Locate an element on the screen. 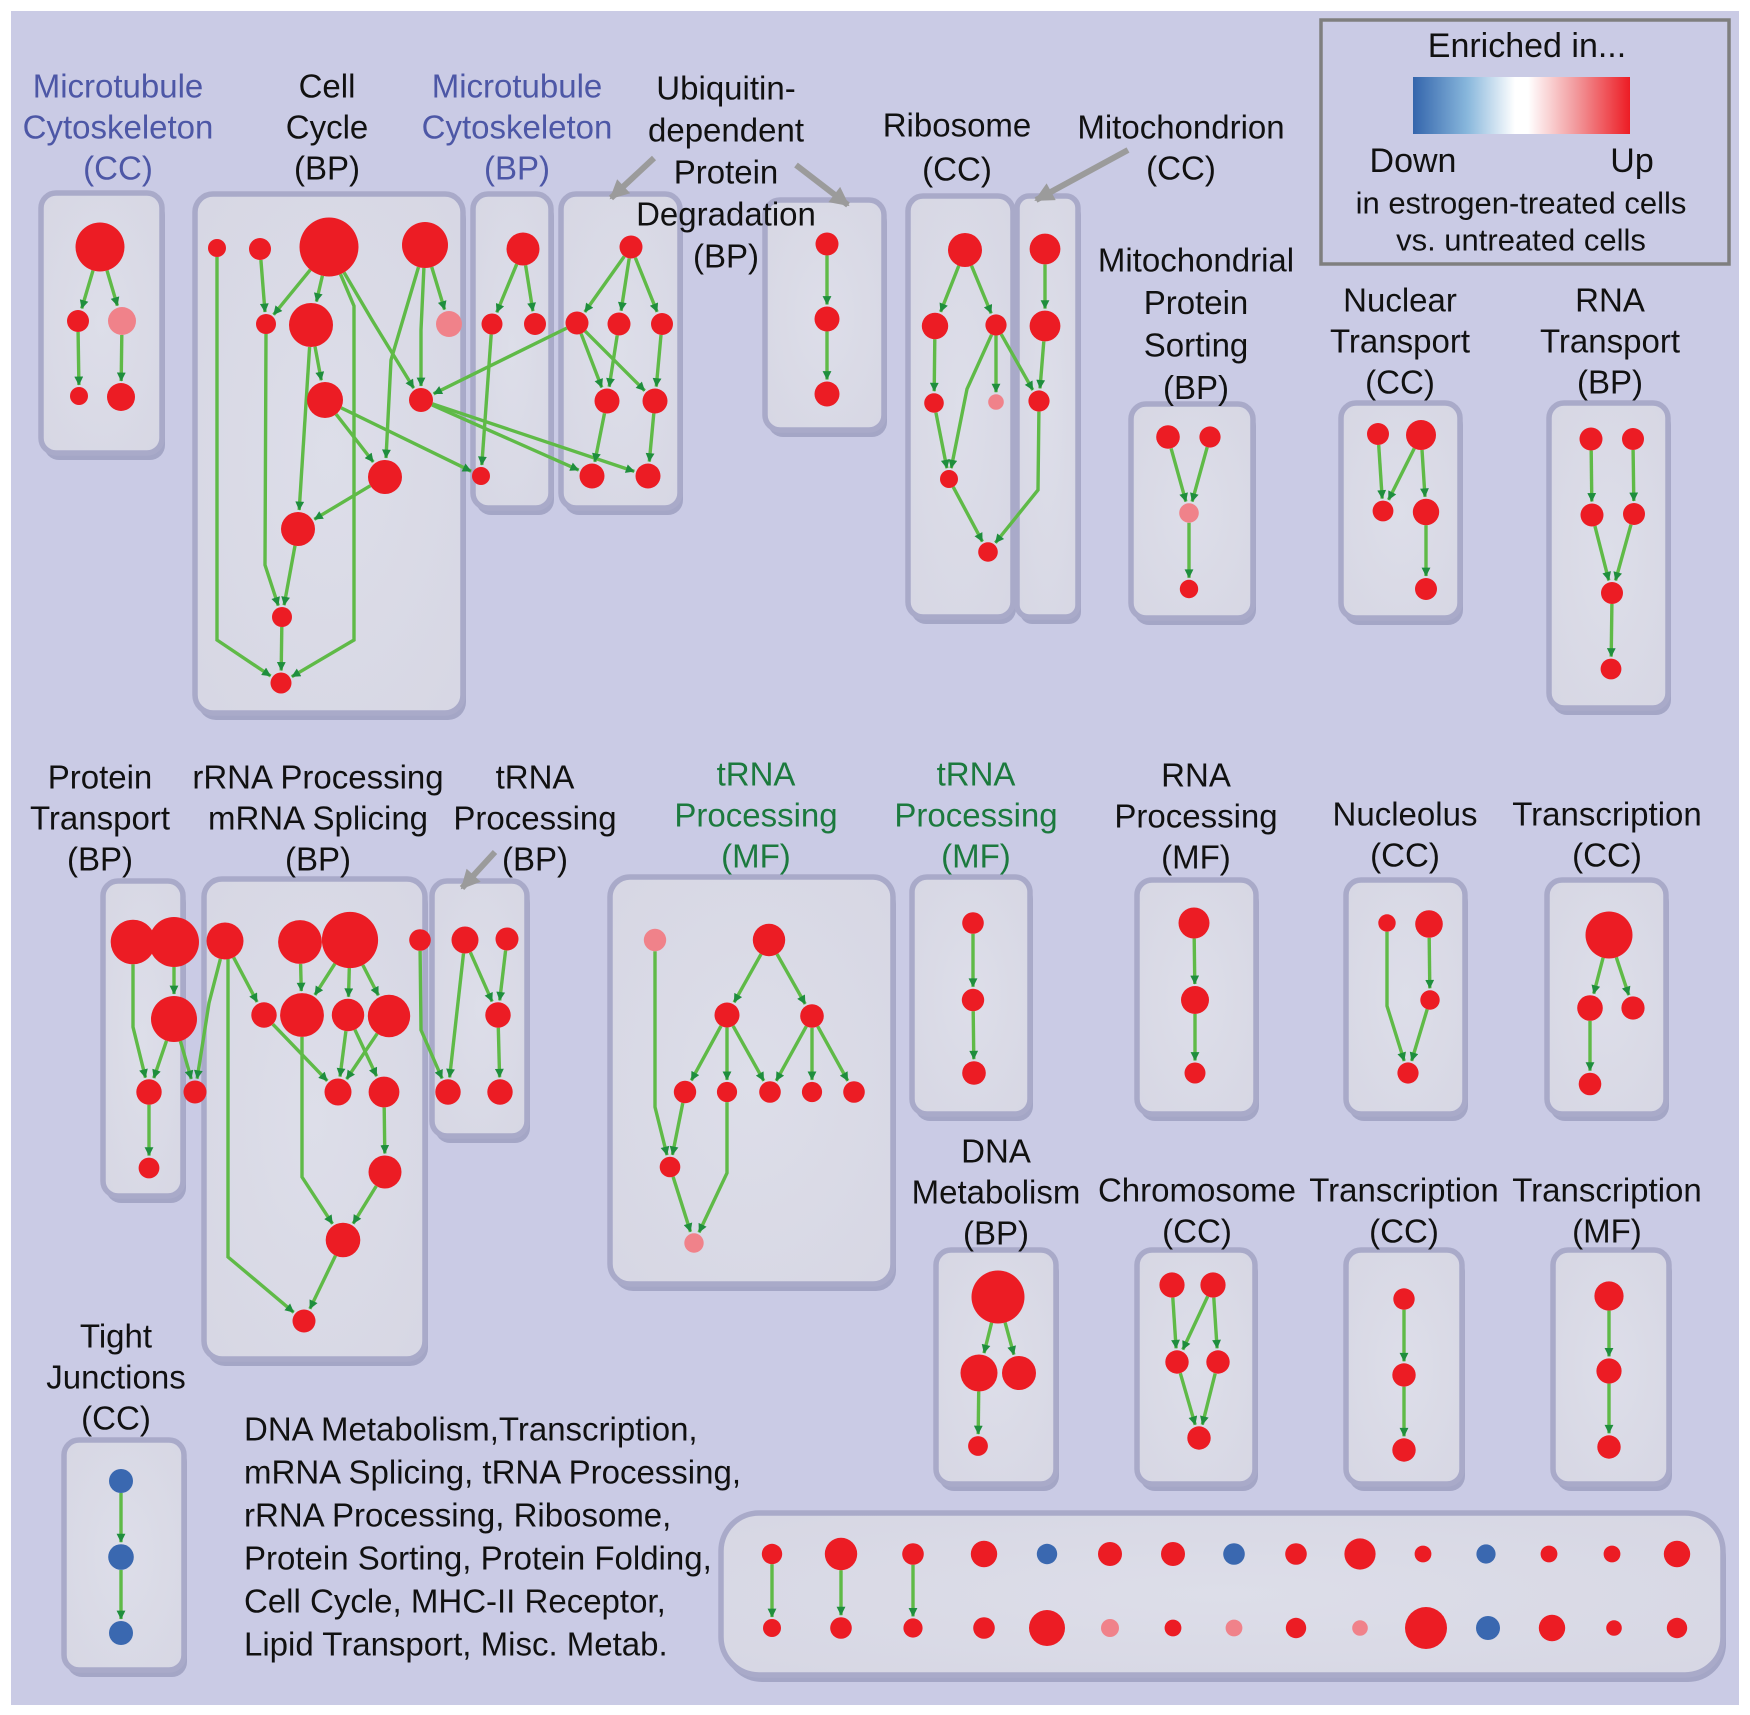 This screenshot has height=1715, width=1750. svg-text: rRNA Processing is located at coordinates (317, 777).